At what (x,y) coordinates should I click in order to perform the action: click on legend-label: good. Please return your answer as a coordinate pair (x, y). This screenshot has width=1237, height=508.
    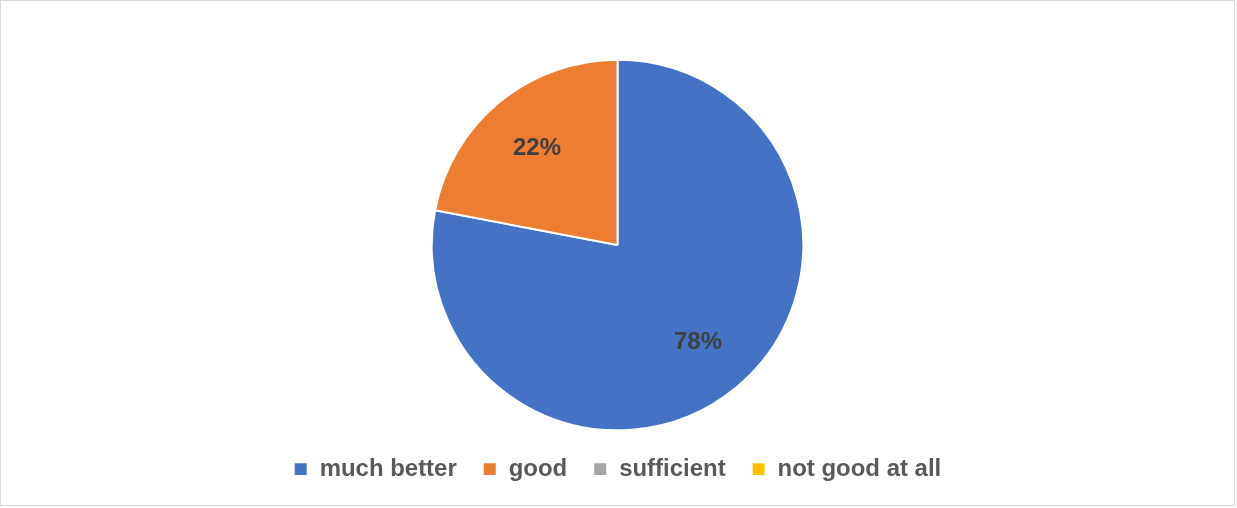
    Looking at the image, I should click on (538, 467).